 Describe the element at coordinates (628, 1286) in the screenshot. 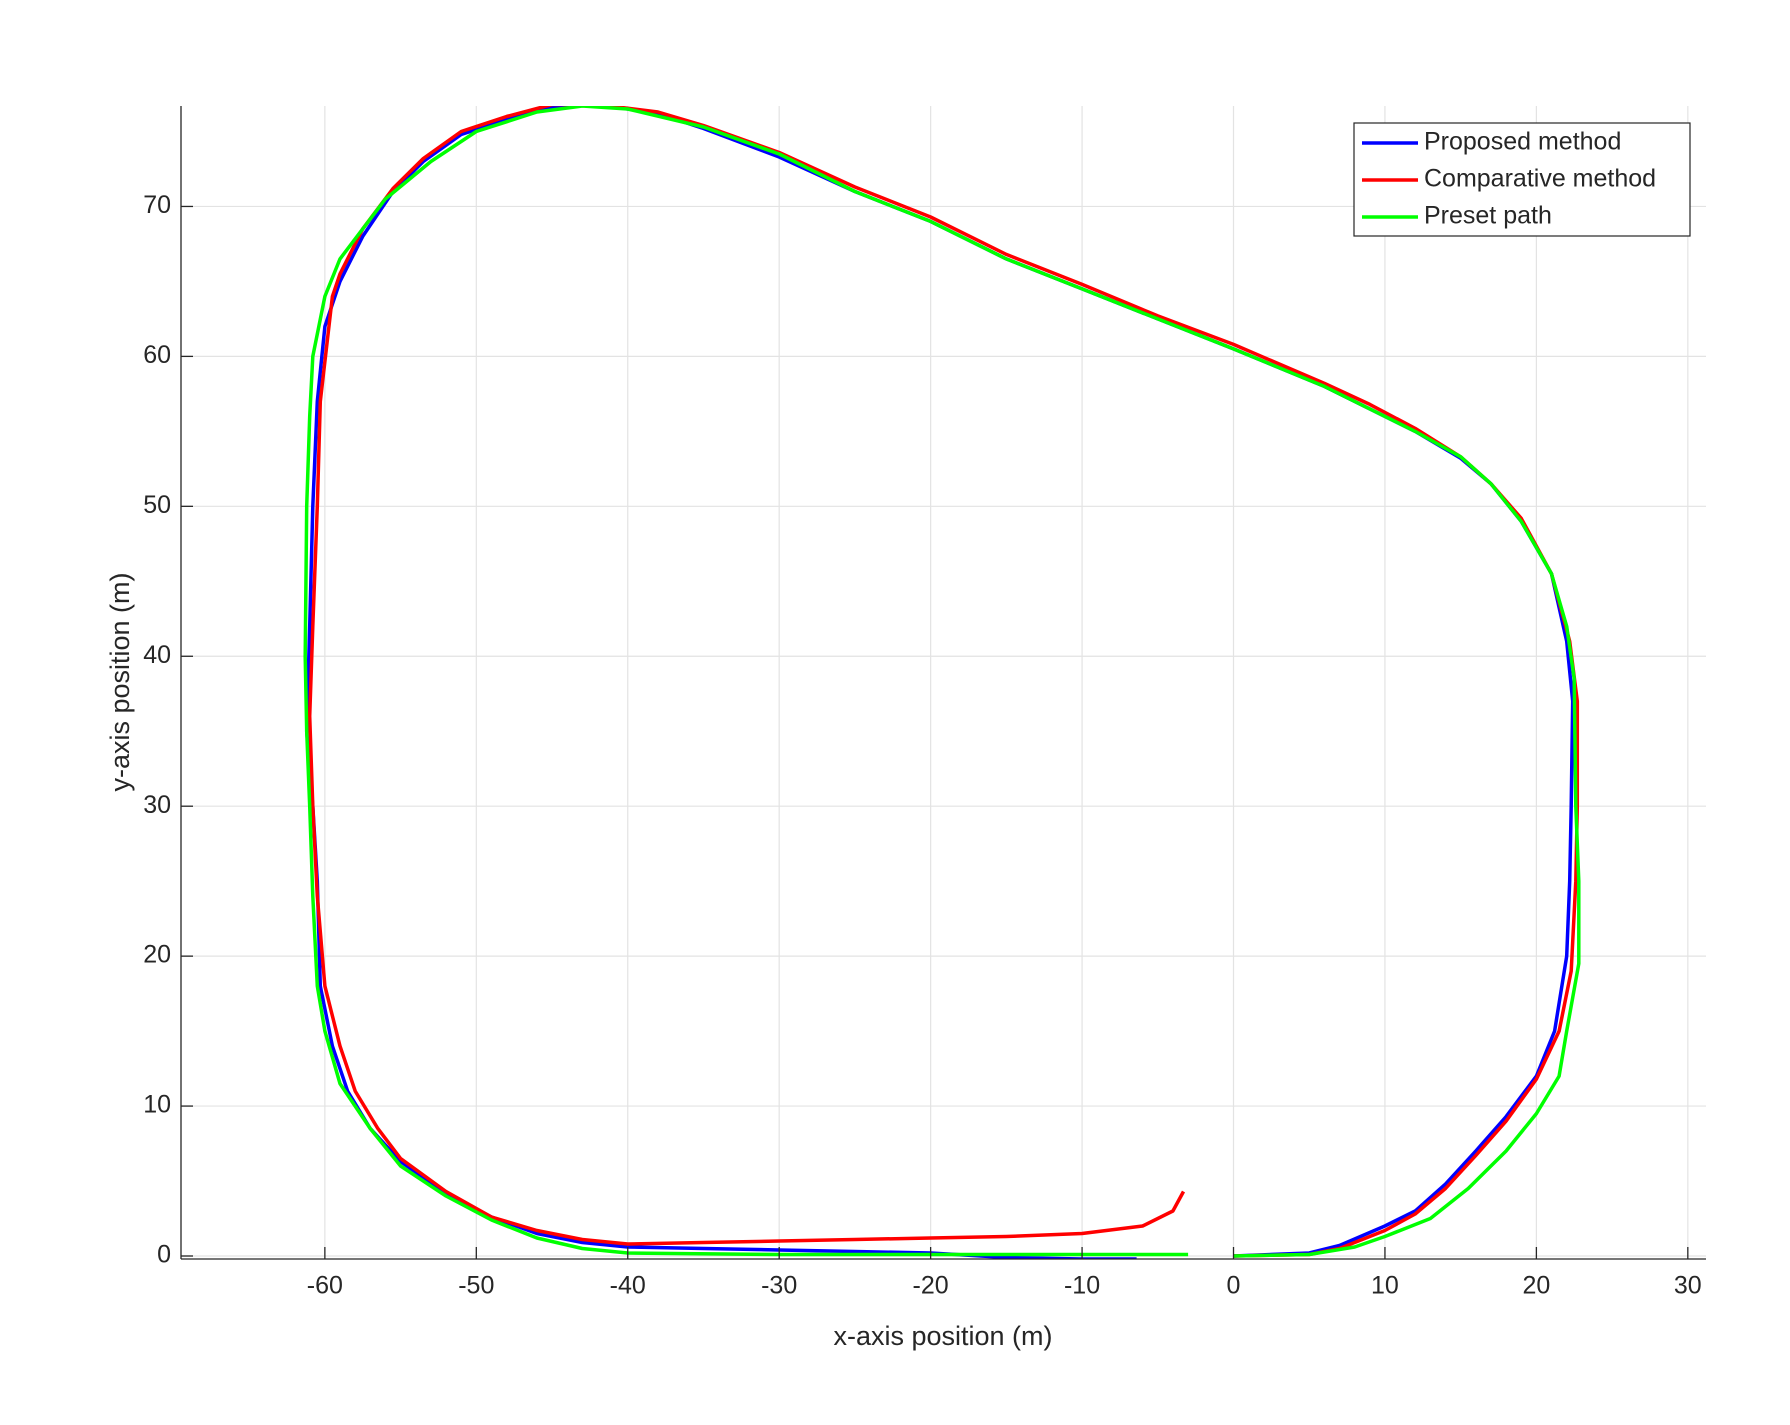

I see `x-tick-label: -40` at that location.